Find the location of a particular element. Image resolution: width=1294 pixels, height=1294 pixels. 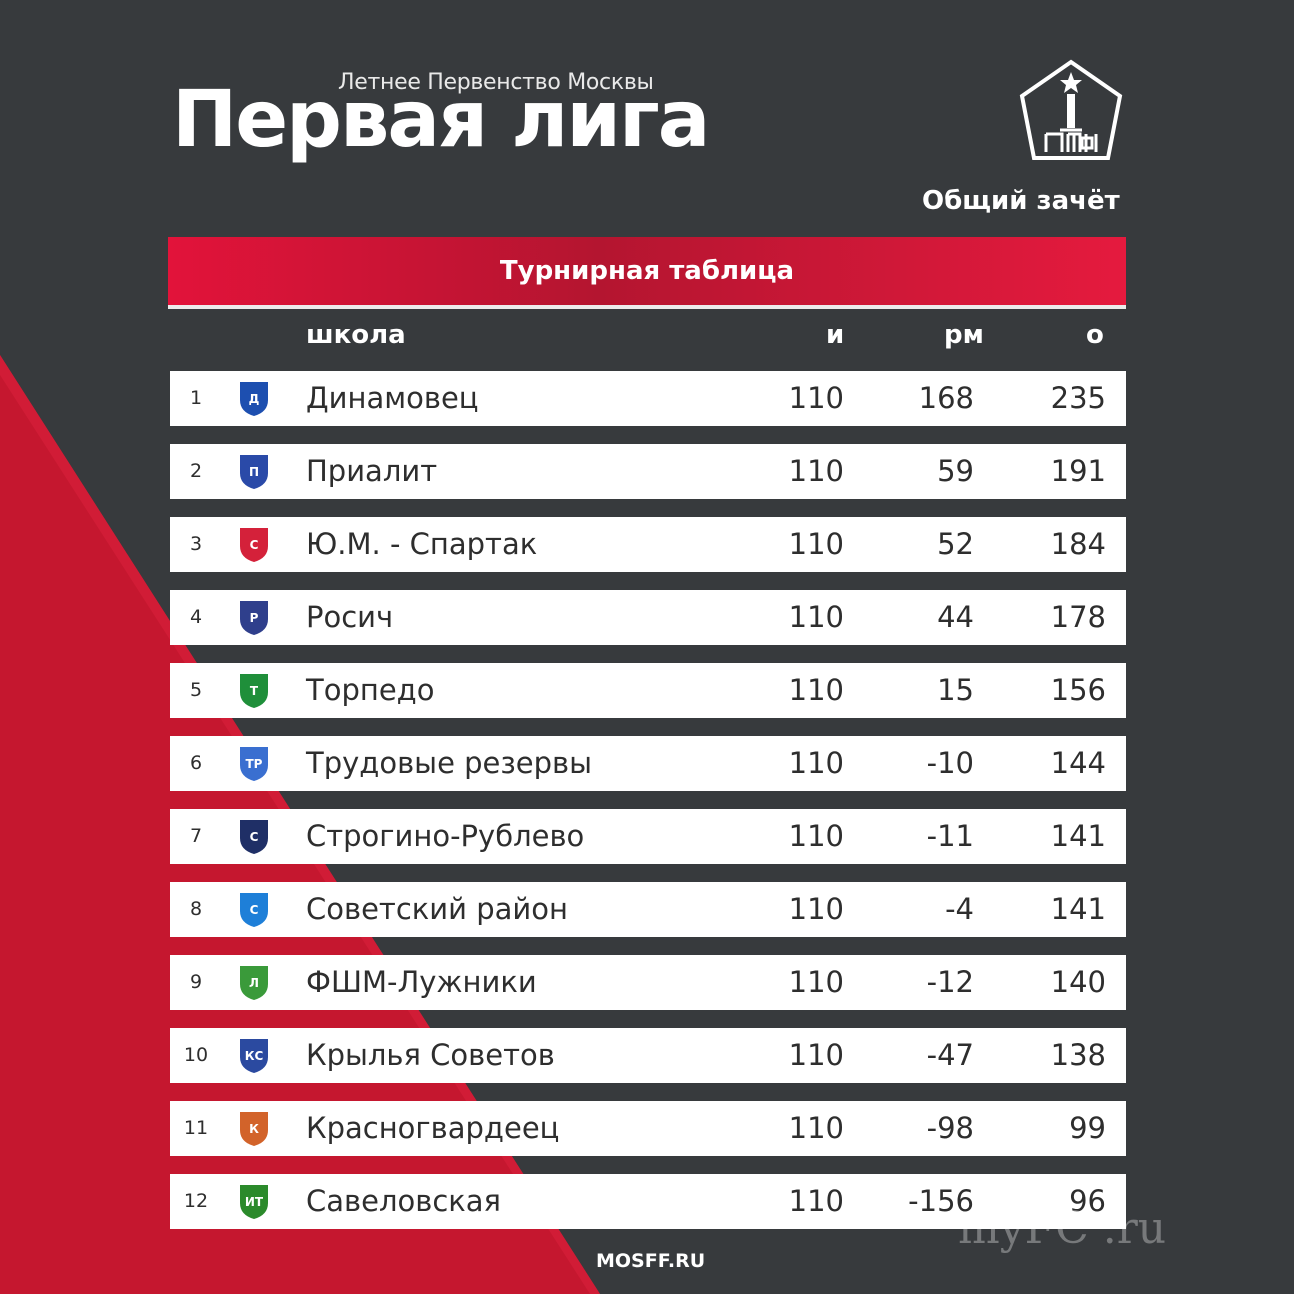

table-row: 4 Р Росич 110 44 178 is located at coordinates (648, 617).